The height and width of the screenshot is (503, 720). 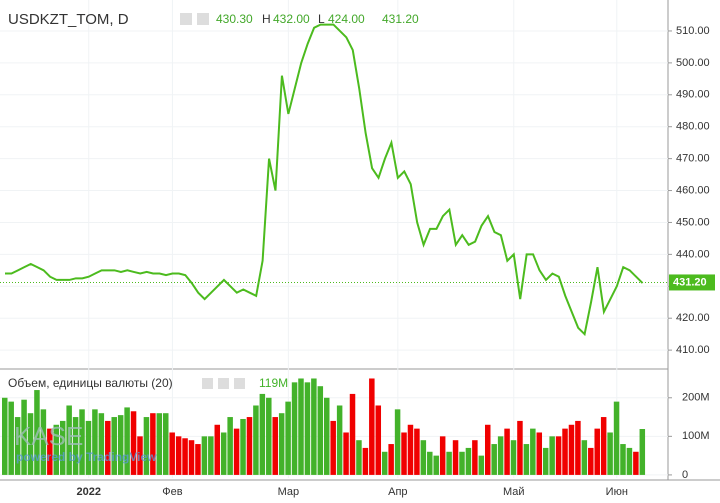 What do you see at coordinates (693, 350) in the screenshot?
I see `y-tick-label: 410.00` at bounding box center [693, 350].